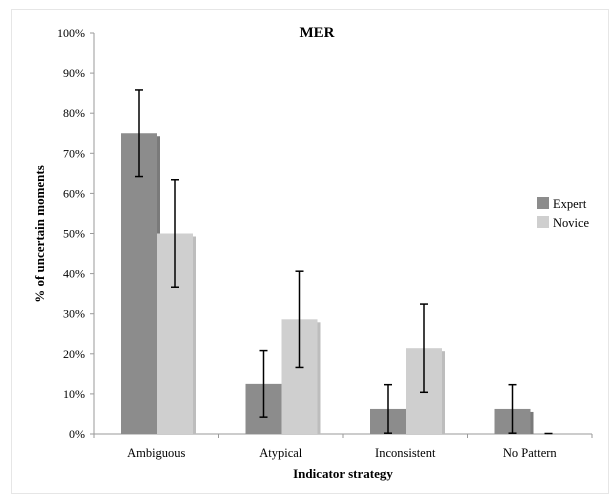 This screenshot has height=498, width=613. I want to click on y-tick-label: 30%, so click(74, 314).